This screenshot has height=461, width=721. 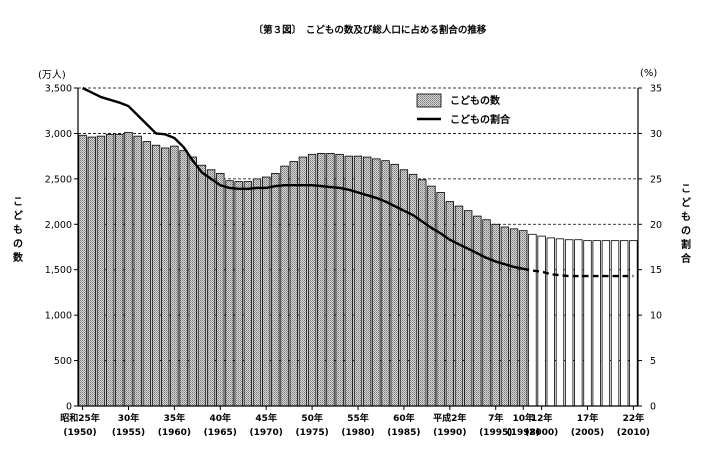 I want to click on left-tick-label: 2,500, so click(x=58, y=179).